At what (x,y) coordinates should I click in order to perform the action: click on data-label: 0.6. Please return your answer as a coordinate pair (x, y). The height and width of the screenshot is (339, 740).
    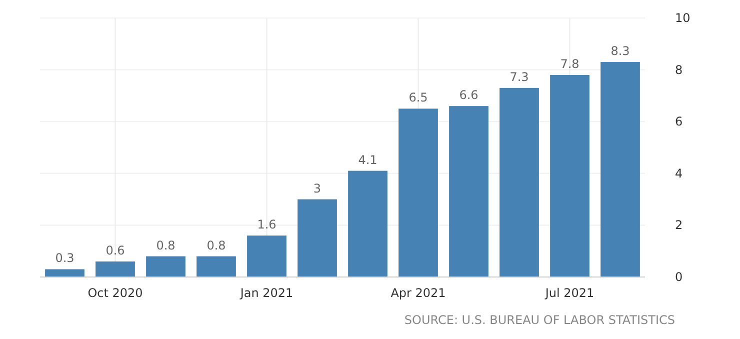
    Looking at the image, I should click on (115, 250).